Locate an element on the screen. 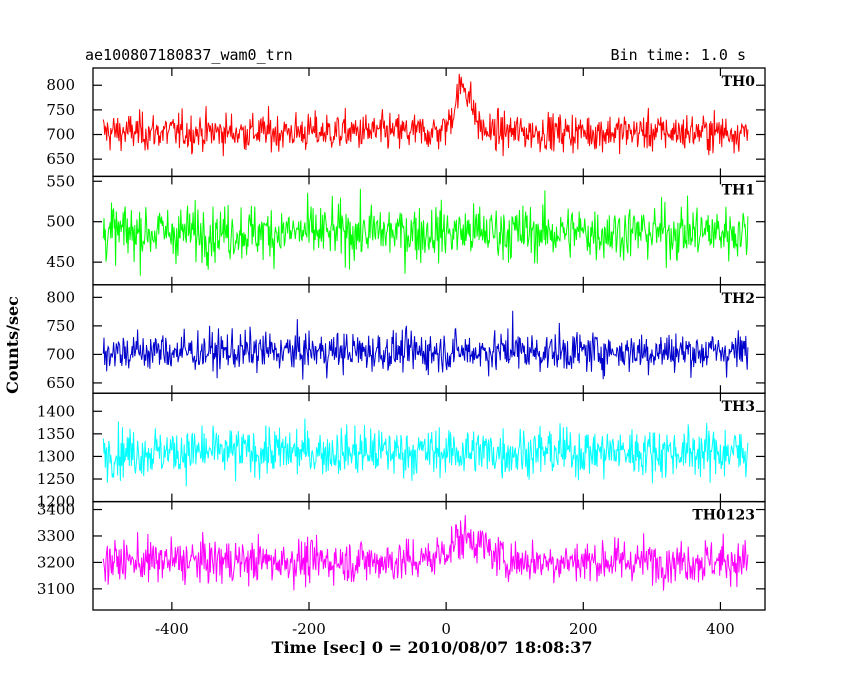 The image size is (850, 680). panel-frame-th2 is located at coordinates (429, 339).